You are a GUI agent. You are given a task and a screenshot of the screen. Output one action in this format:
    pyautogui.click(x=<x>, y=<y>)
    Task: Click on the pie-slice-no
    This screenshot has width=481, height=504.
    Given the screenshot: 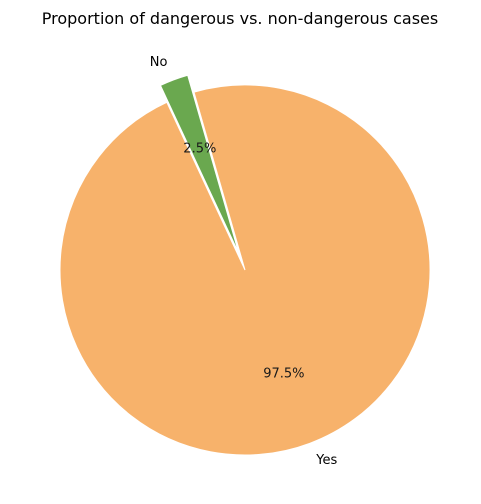 What is the action you would take?
    pyautogui.click(x=199, y=164)
    